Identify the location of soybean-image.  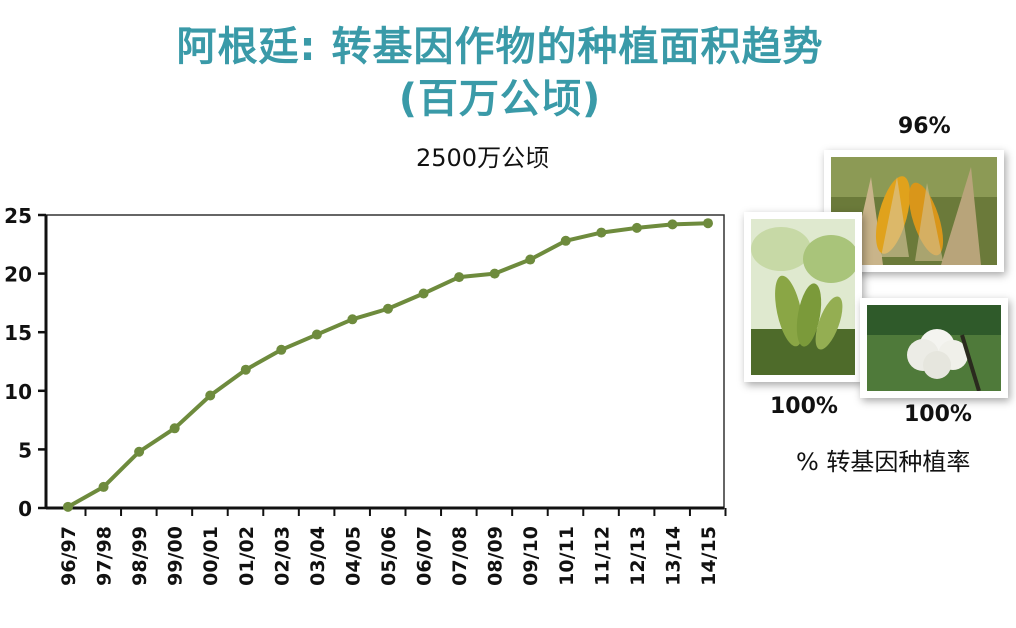
(803, 297).